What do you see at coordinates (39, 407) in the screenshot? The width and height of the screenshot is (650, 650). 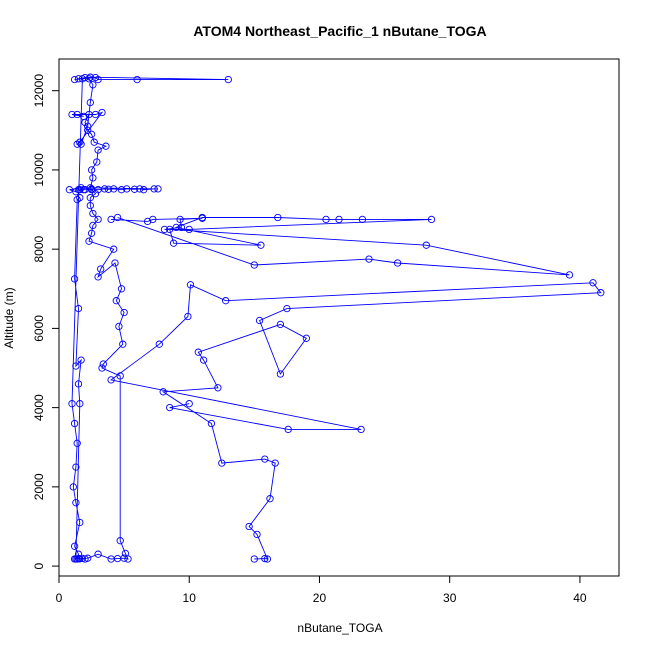 I see `y-tick-label: 4000` at bounding box center [39, 407].